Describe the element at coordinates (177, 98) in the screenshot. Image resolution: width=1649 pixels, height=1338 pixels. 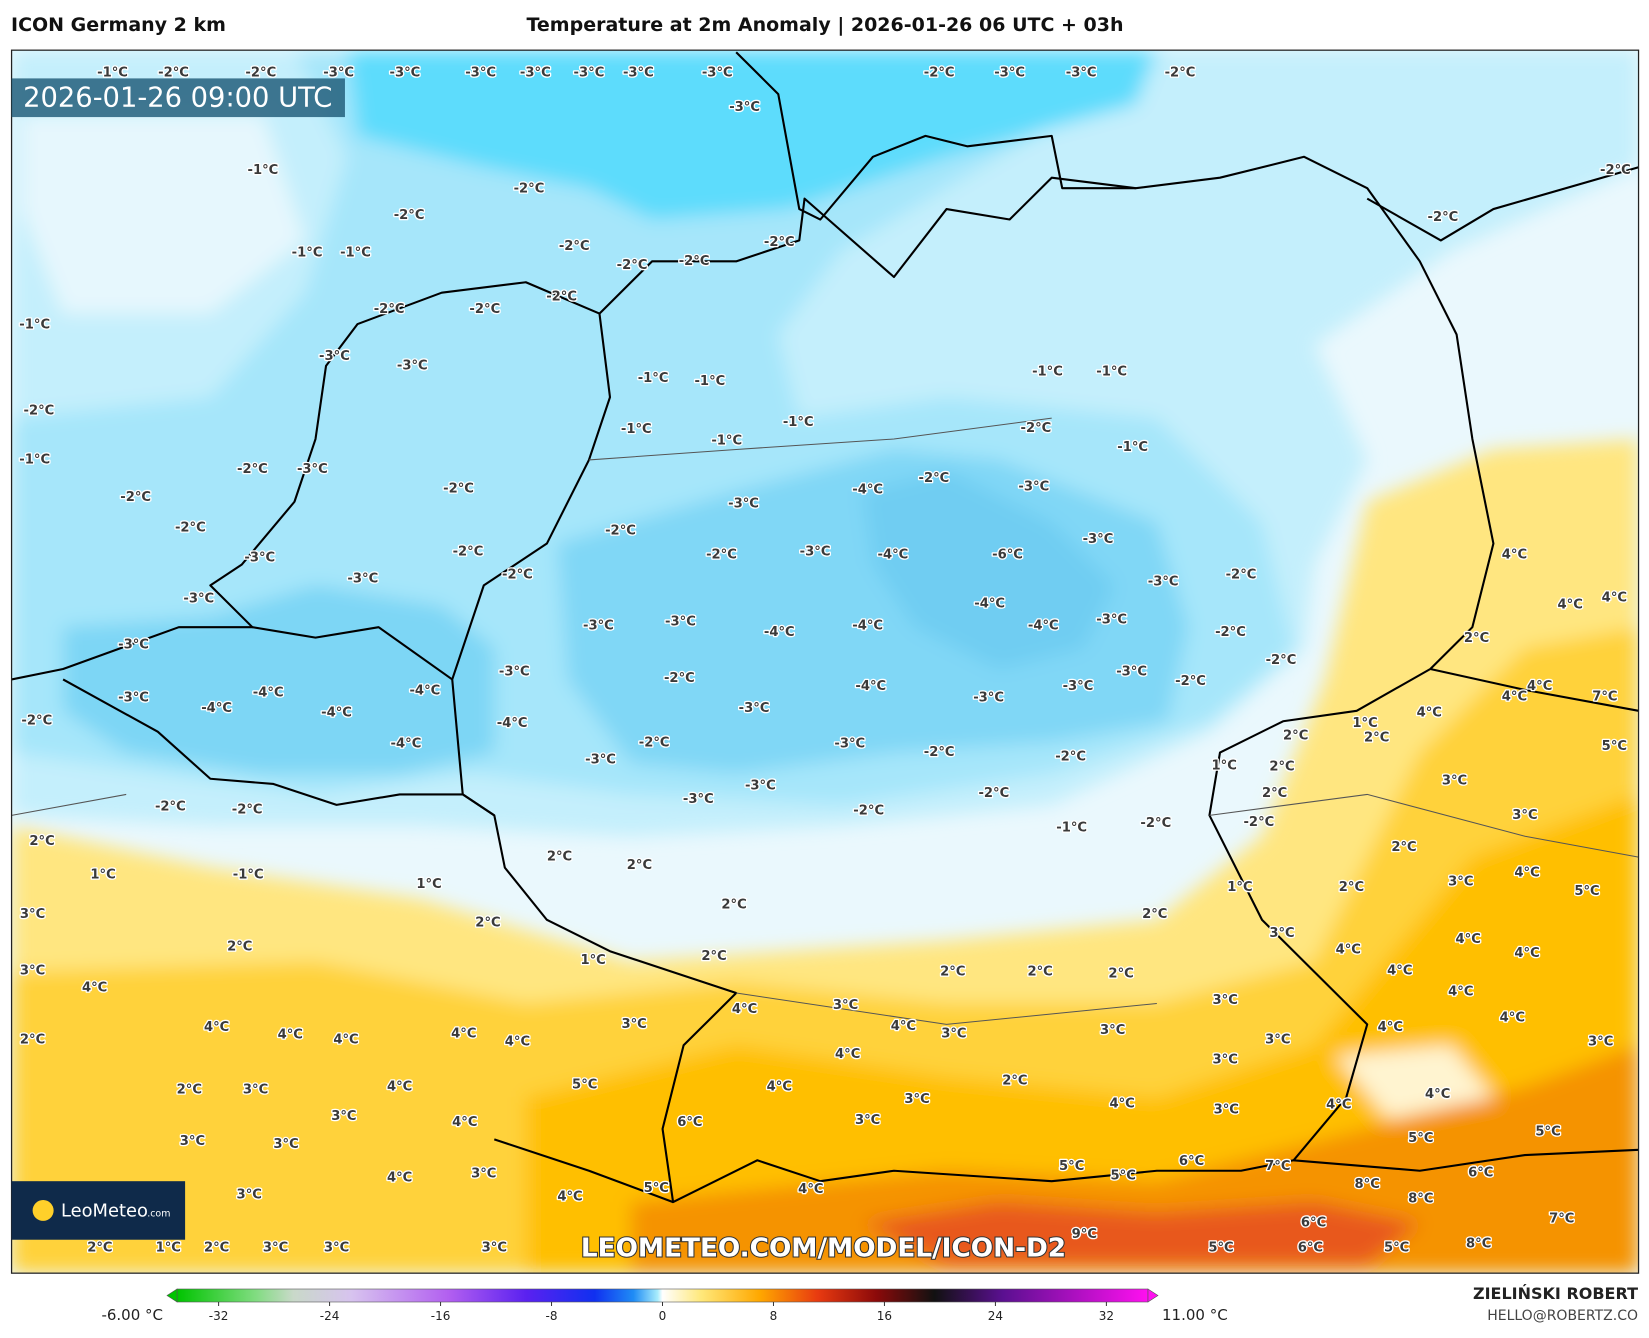
I see `valid-time: 2026-01-26 09:00 UTC` at that location.